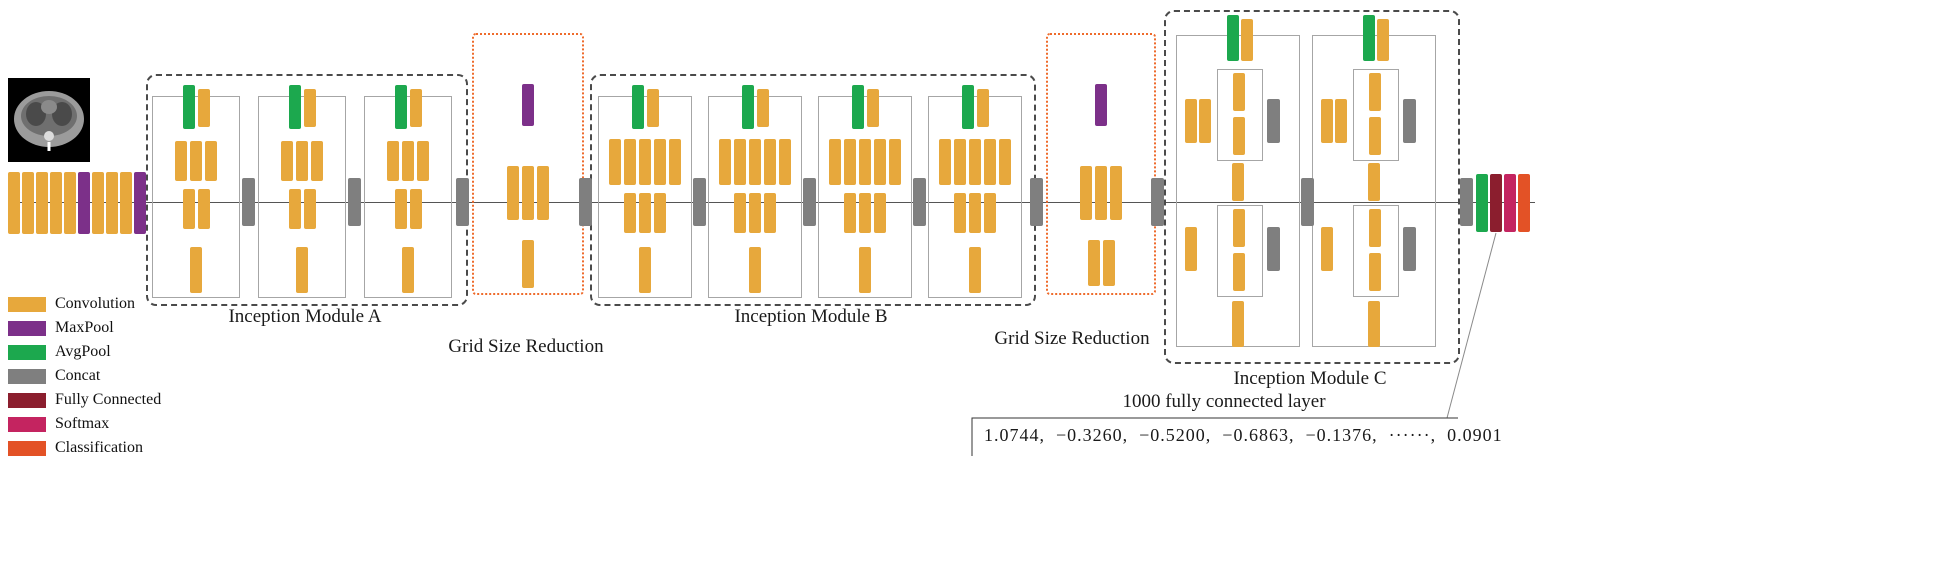 The image size is (1938, 568). Describe the element at coordinates (27, 328) in the screenshot. I see `maxpool-swatch` at that location.